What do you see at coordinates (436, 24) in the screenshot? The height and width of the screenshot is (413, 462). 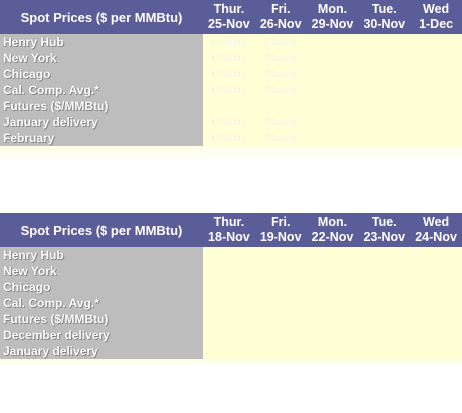 I see `column-date: 1-Dec` at bounding box center [436, 24].